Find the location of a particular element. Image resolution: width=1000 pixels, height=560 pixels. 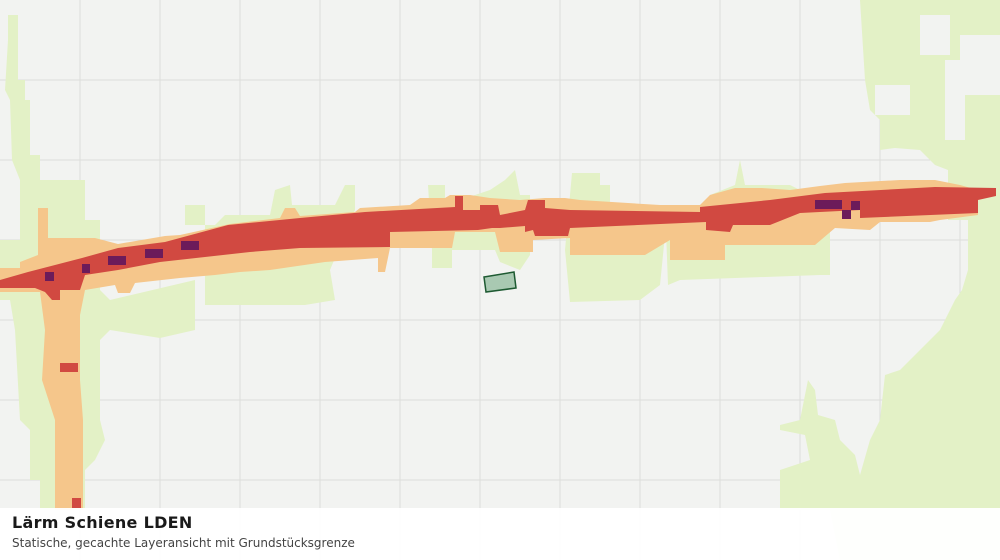

noise-zone-very-high is located at coordinates (452, 240).